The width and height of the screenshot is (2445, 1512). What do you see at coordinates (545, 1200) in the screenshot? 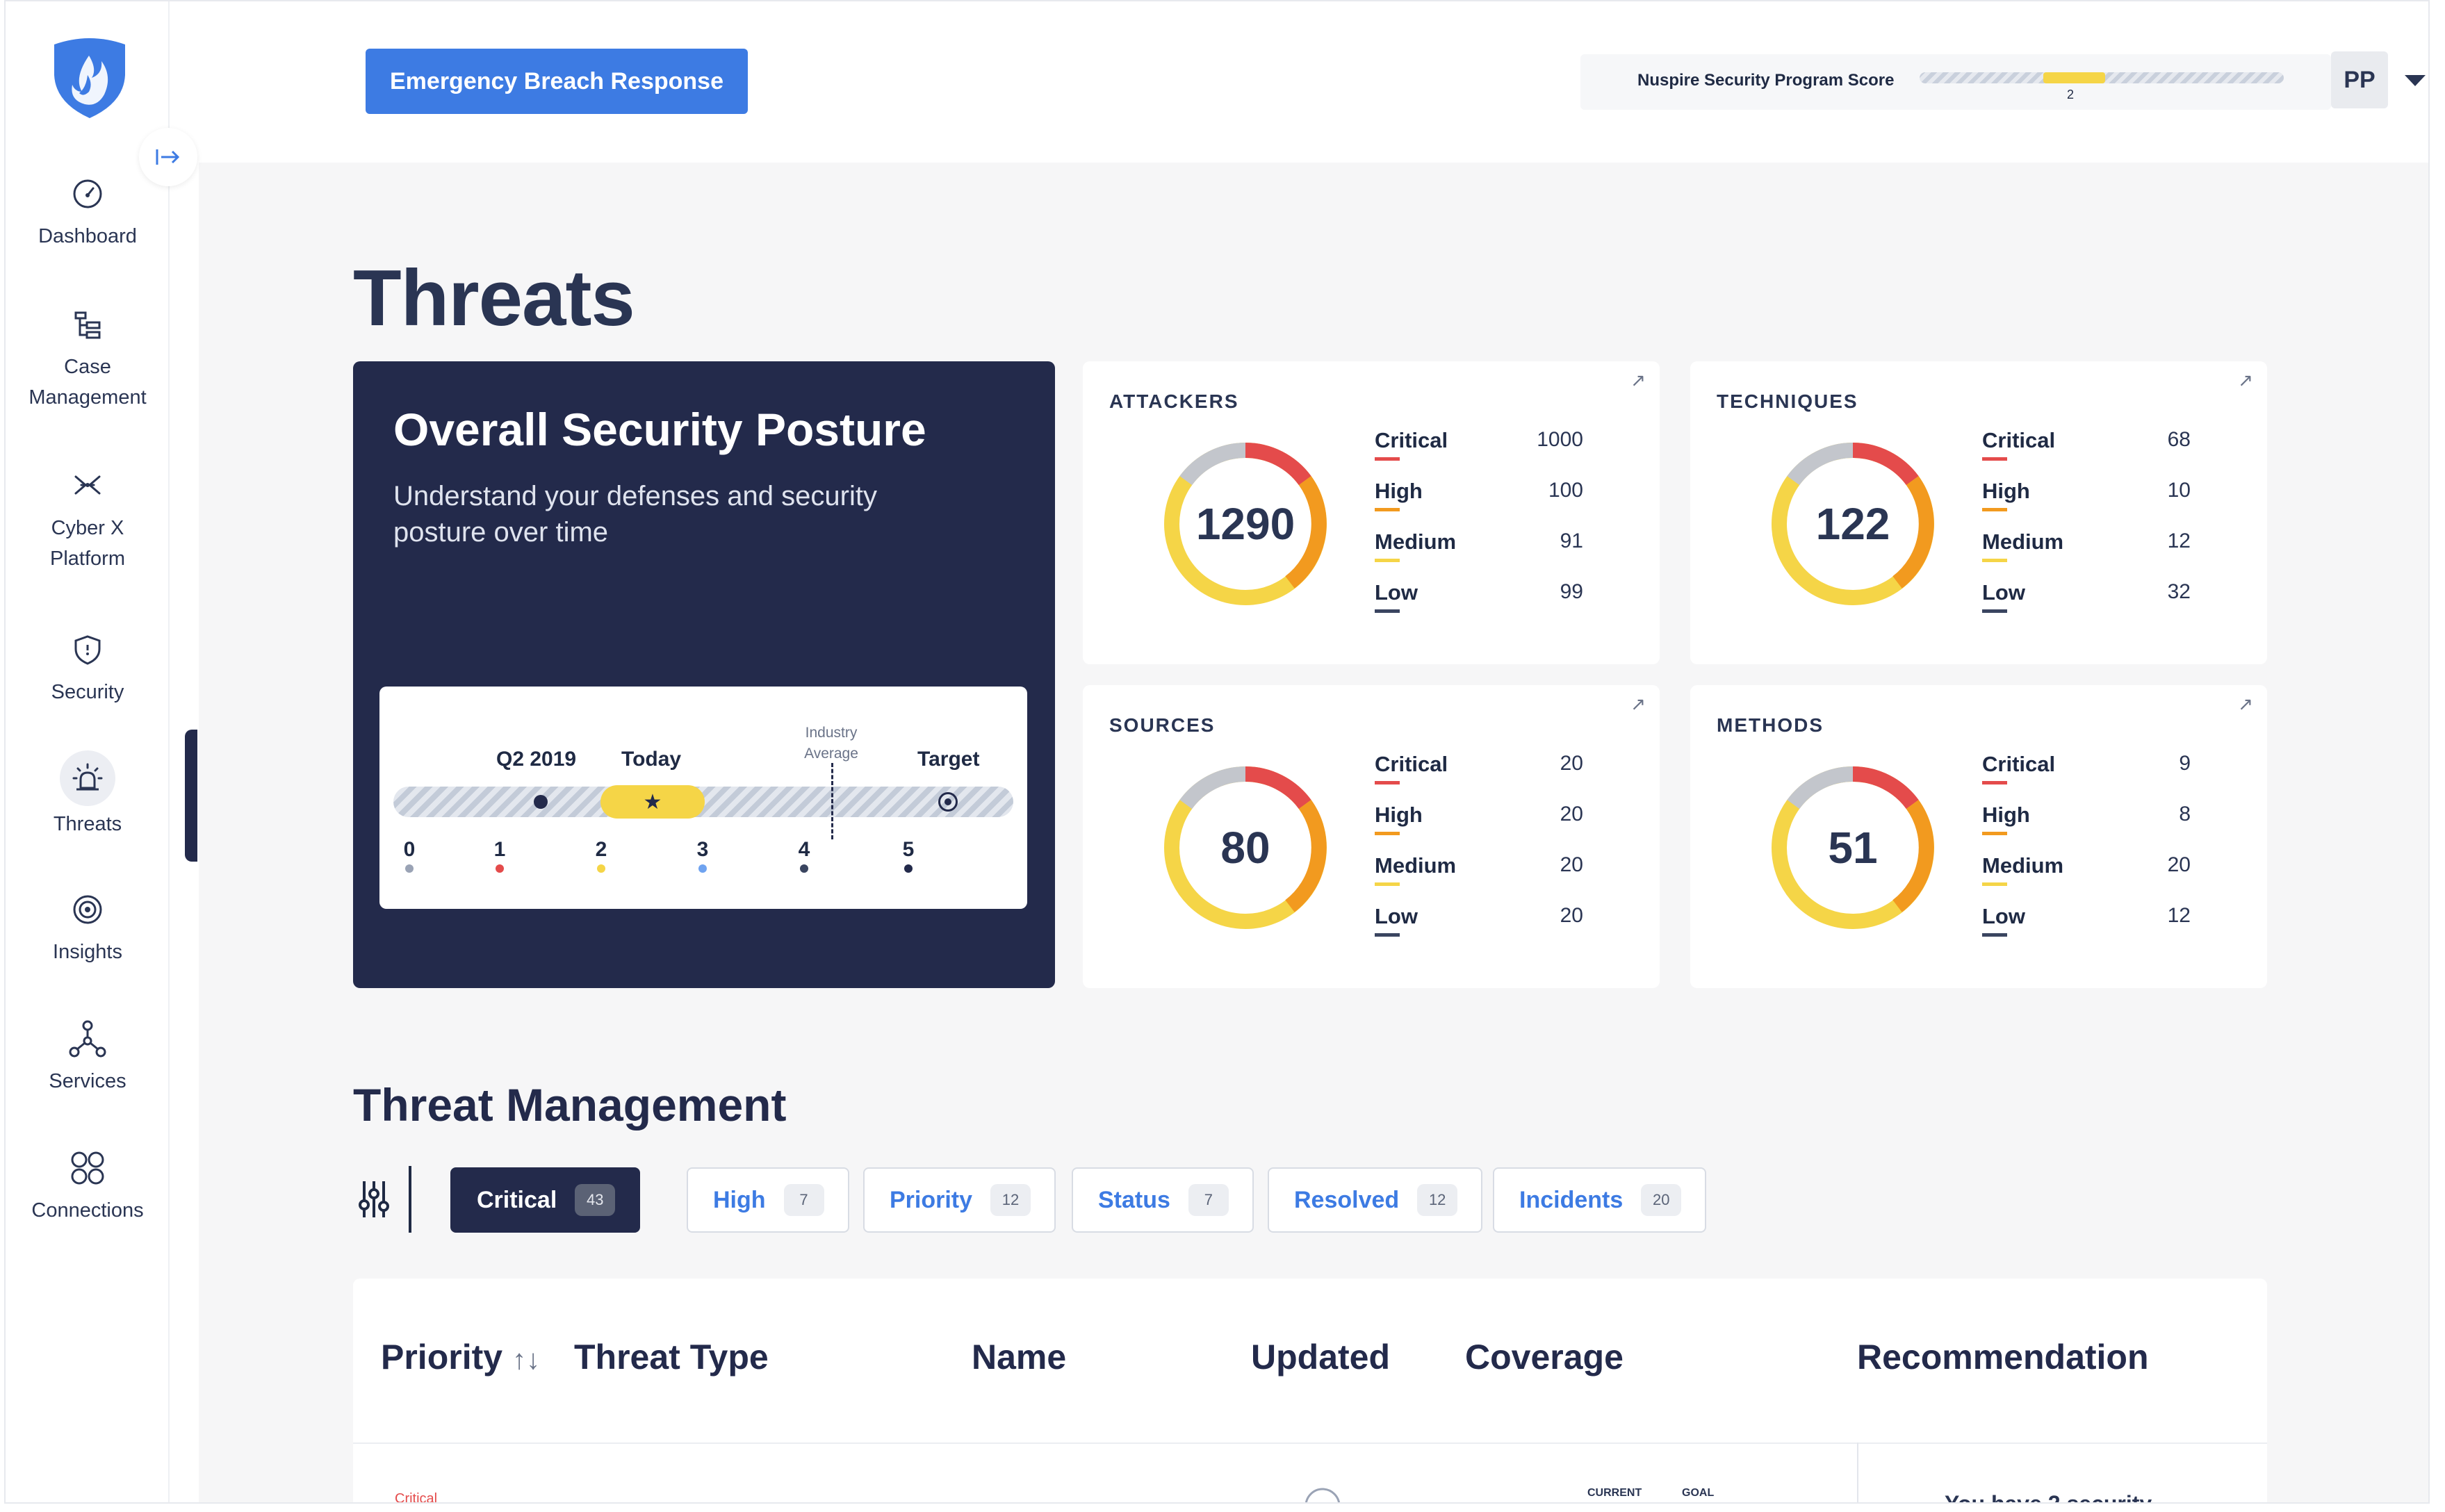
I see `filter-critical: Critical 43` at bounding box center [545, 1200].